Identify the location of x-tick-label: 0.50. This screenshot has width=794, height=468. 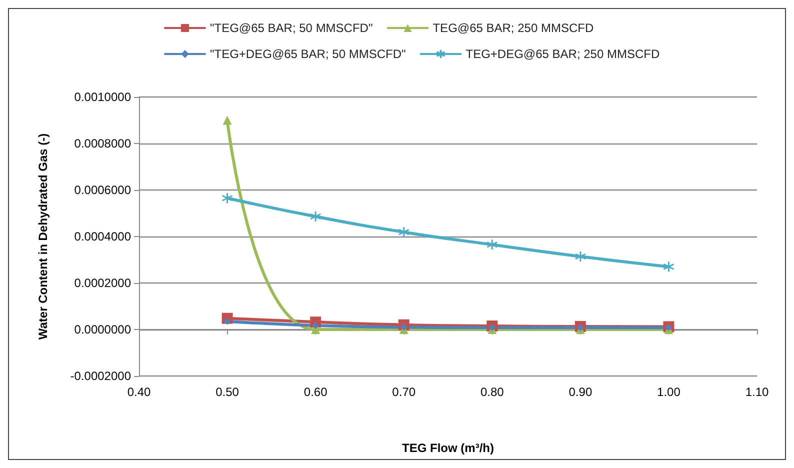
(228, 392).